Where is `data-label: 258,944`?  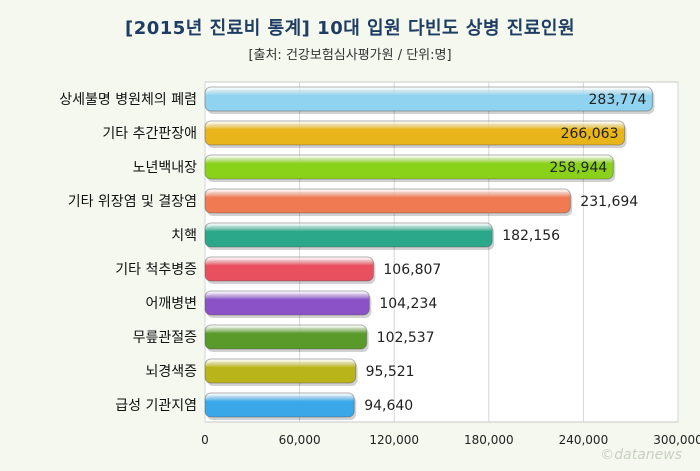
data-label: 258,944 is located at coordinates (578, 168).